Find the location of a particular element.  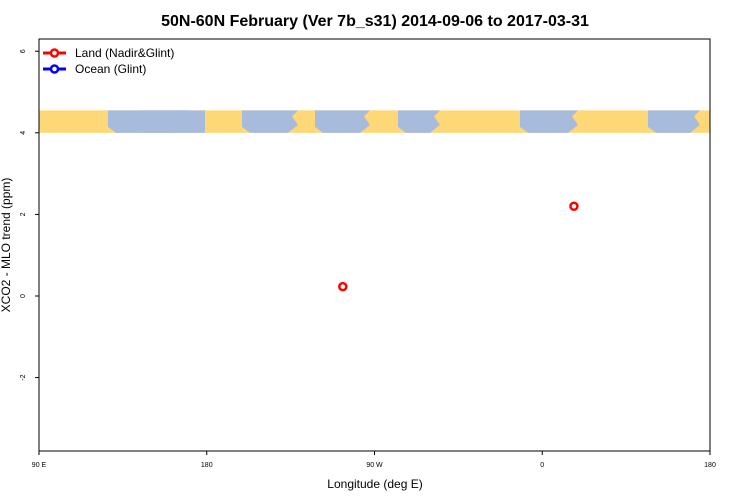

legend-item-land: Land (Nadir&Glint) is located at coordinates (108, 53).